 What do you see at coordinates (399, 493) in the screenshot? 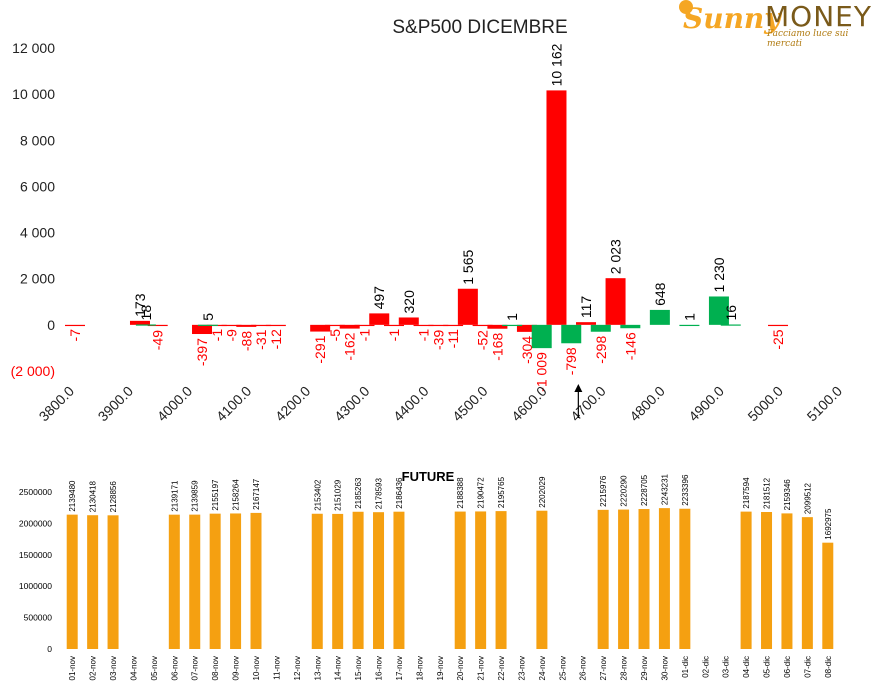
I see `future-value-label: 2186436` at bounding box center [399, 493].